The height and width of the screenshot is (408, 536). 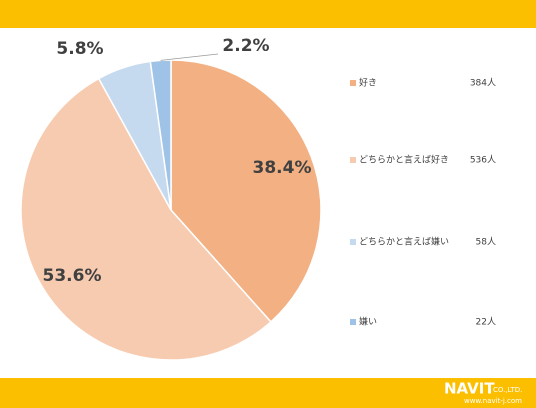 What do you see at coordinates (368, 83) in the screenshot?
I see `legend-label: 好き` at bounding box center [368, 83].